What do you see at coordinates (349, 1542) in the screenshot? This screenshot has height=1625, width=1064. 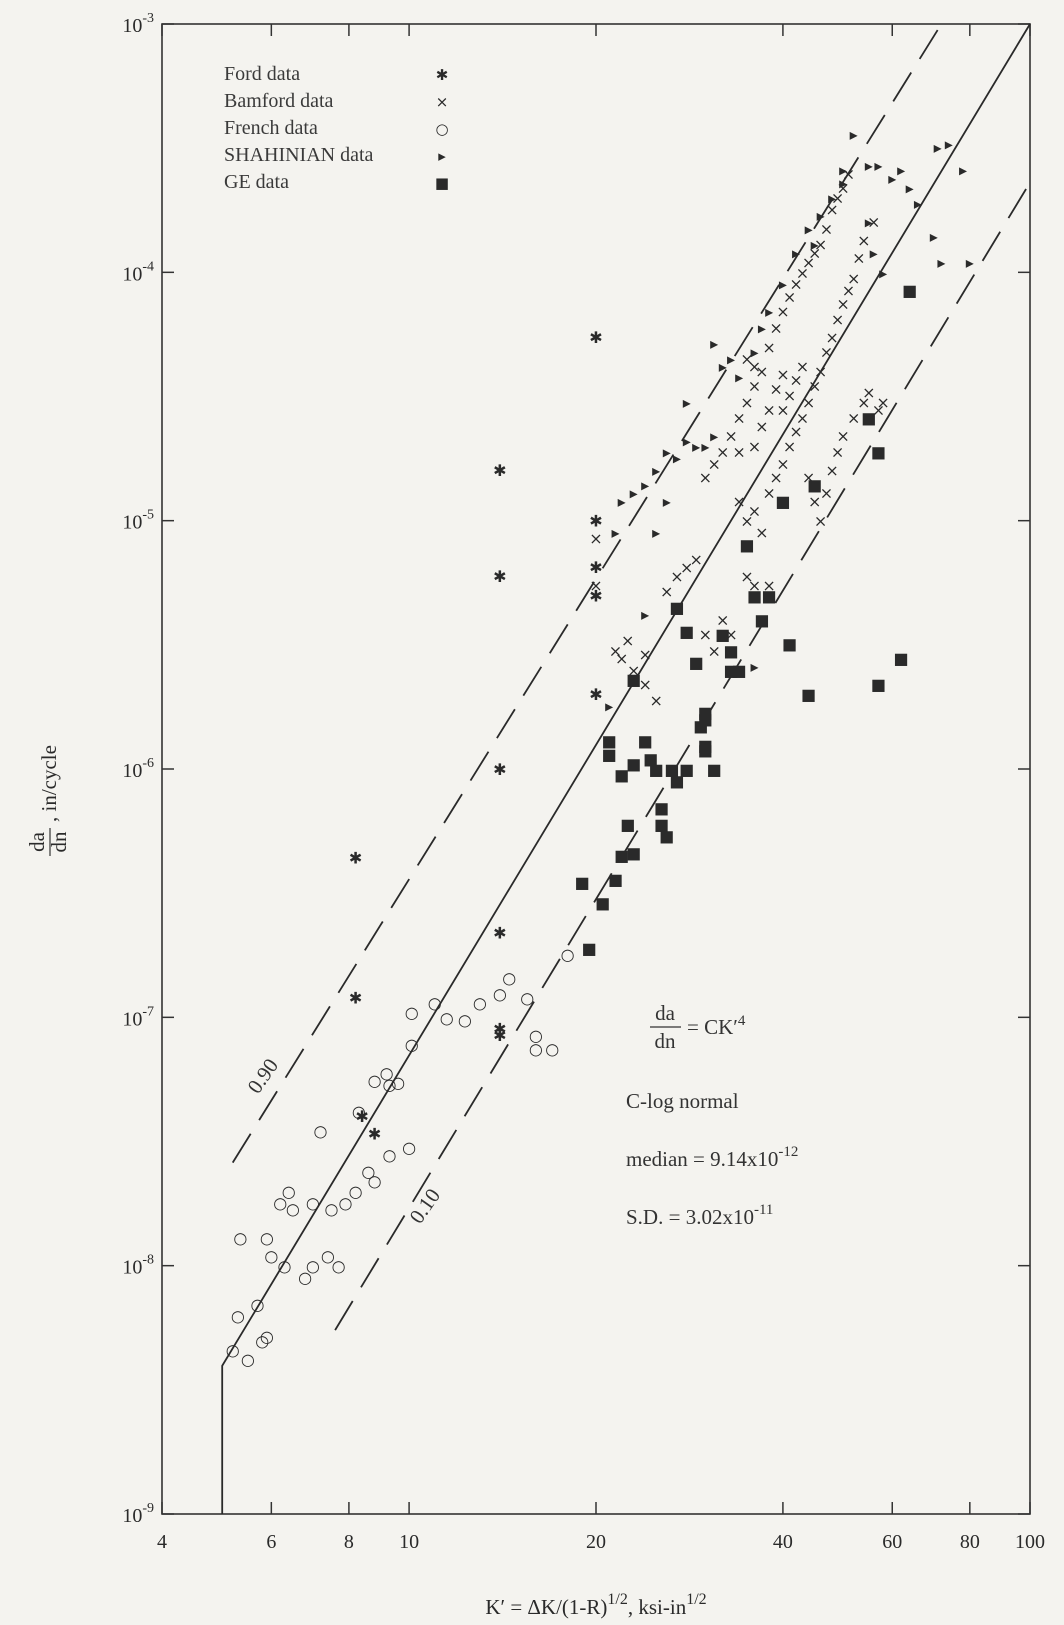 I see `x-tick-label: 8` at bounding box center [349, 1542].